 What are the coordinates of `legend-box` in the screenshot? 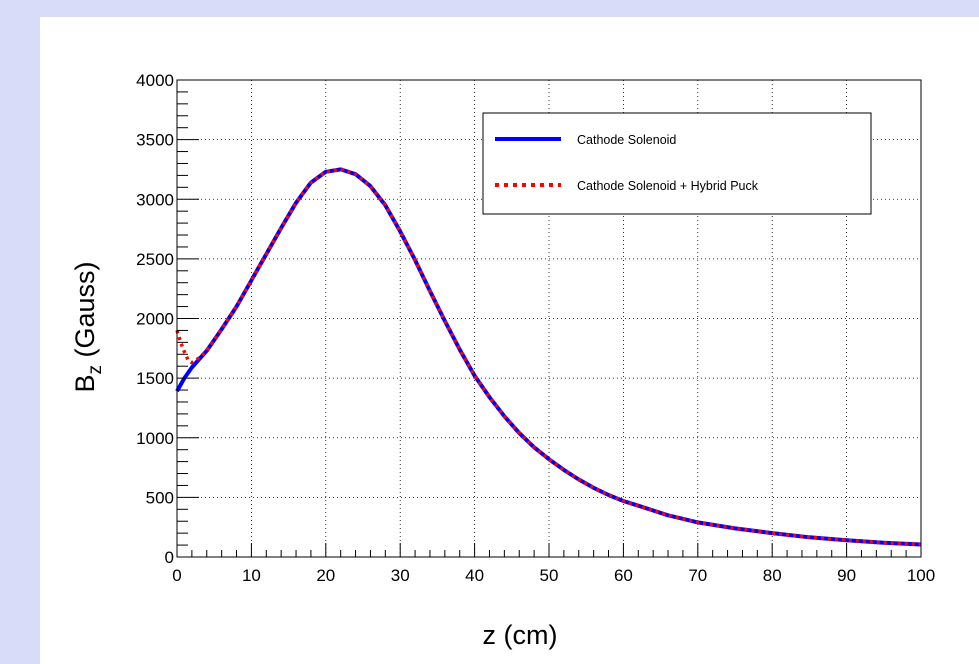 It's located at (677, 163).